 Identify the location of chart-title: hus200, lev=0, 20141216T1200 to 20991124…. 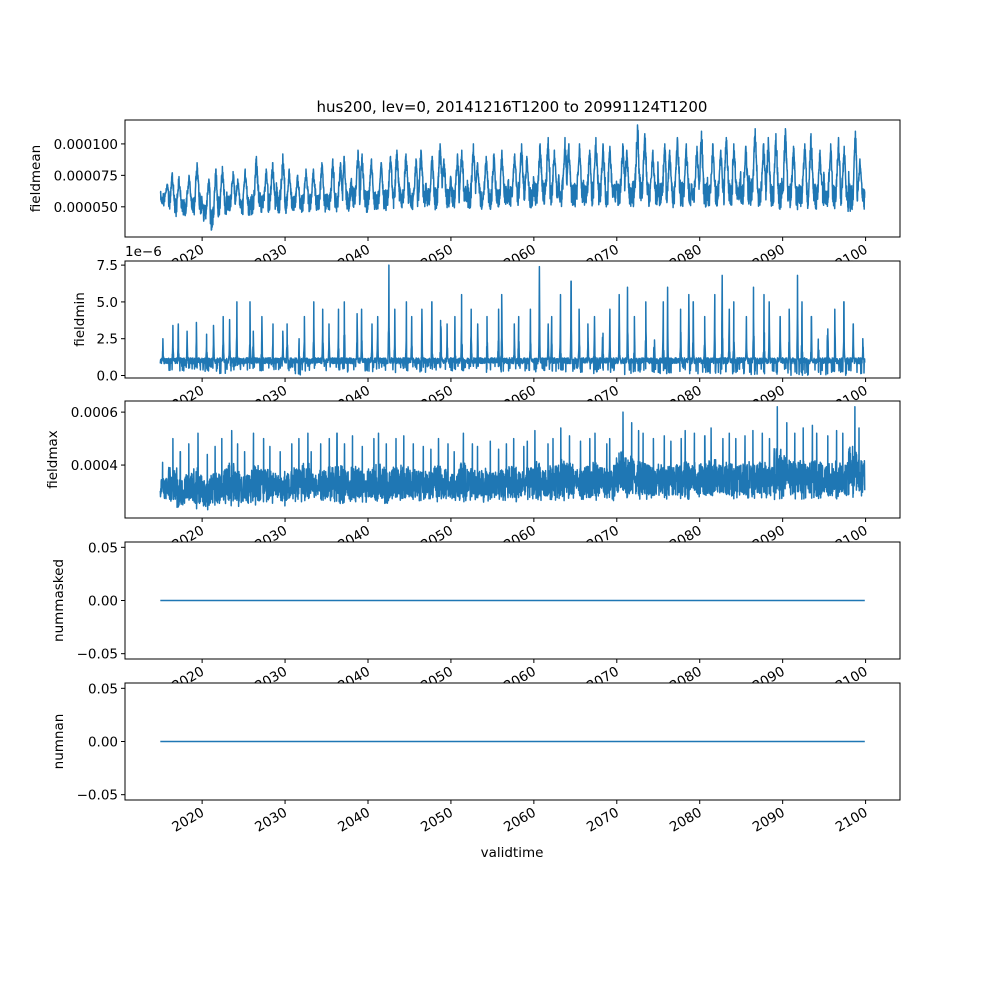
(512, 107).